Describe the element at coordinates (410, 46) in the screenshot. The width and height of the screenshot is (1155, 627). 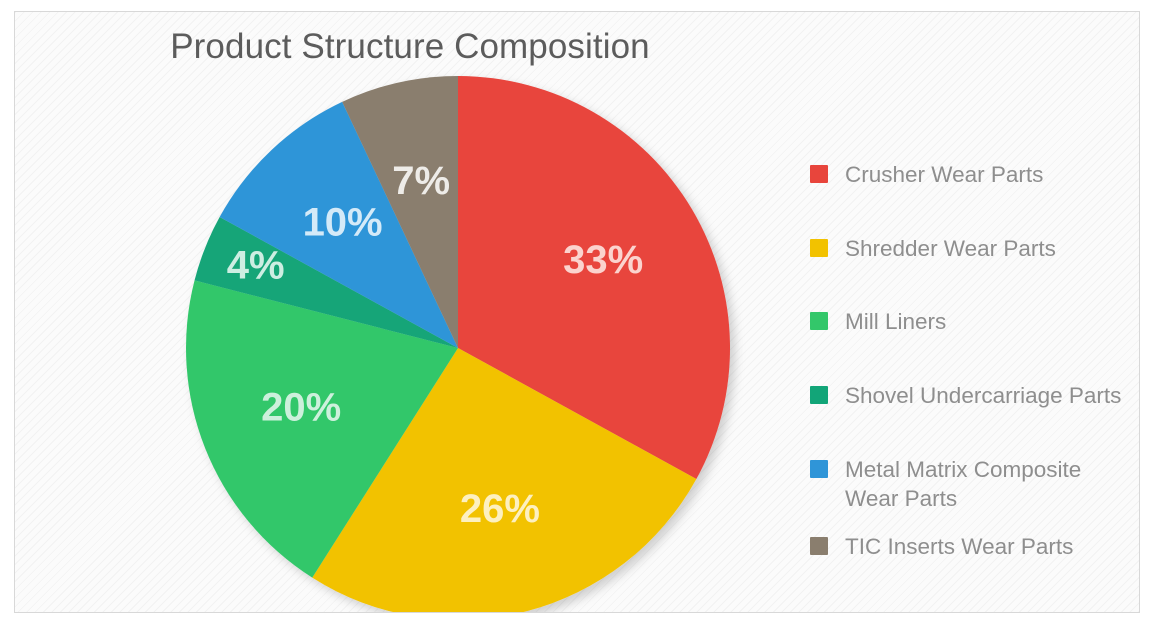
I see `chart-title: Product Structure Composition` at that location.